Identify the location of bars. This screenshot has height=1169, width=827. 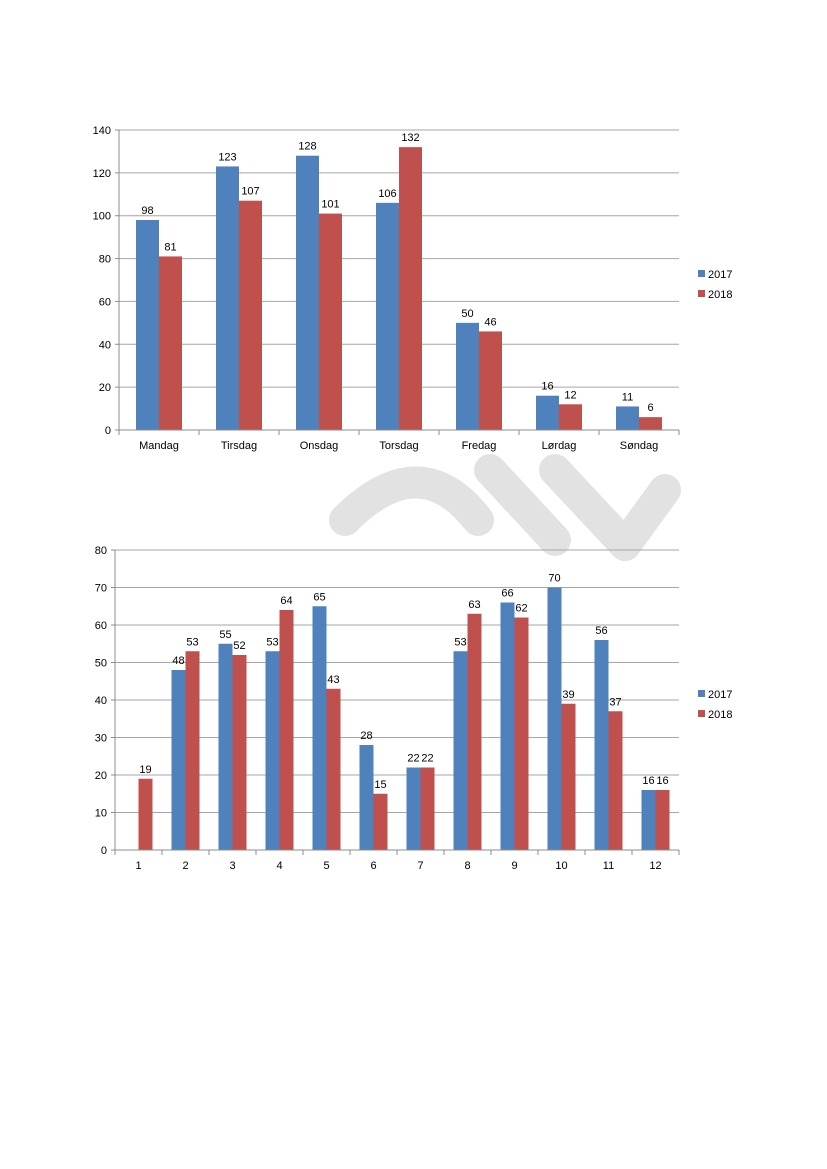
(404, 718).